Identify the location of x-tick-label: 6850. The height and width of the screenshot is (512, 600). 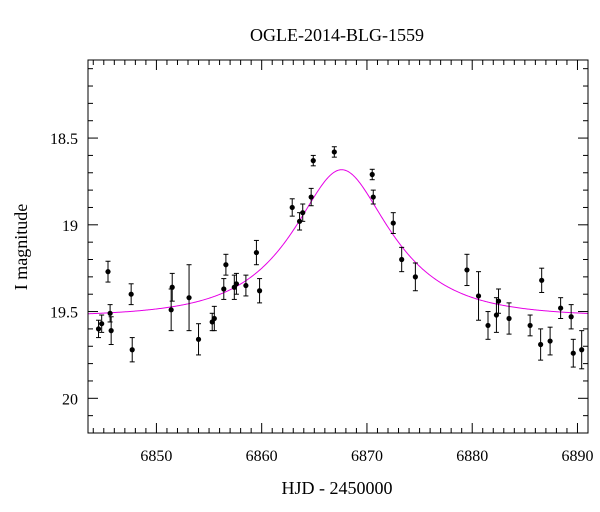
(156, 456).